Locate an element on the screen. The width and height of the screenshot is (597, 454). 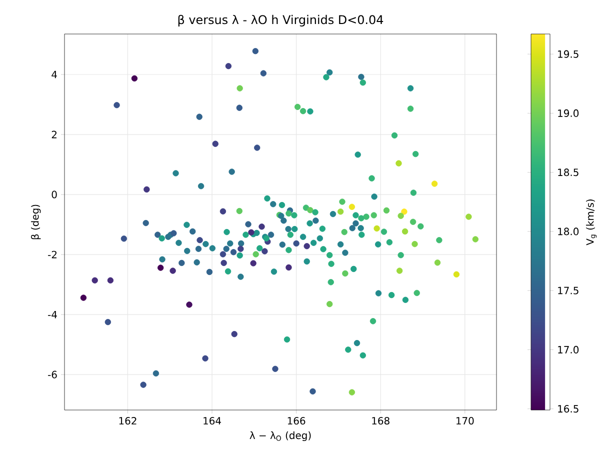
color-bar-label: 16.5 is located at coordinates (568, 409).